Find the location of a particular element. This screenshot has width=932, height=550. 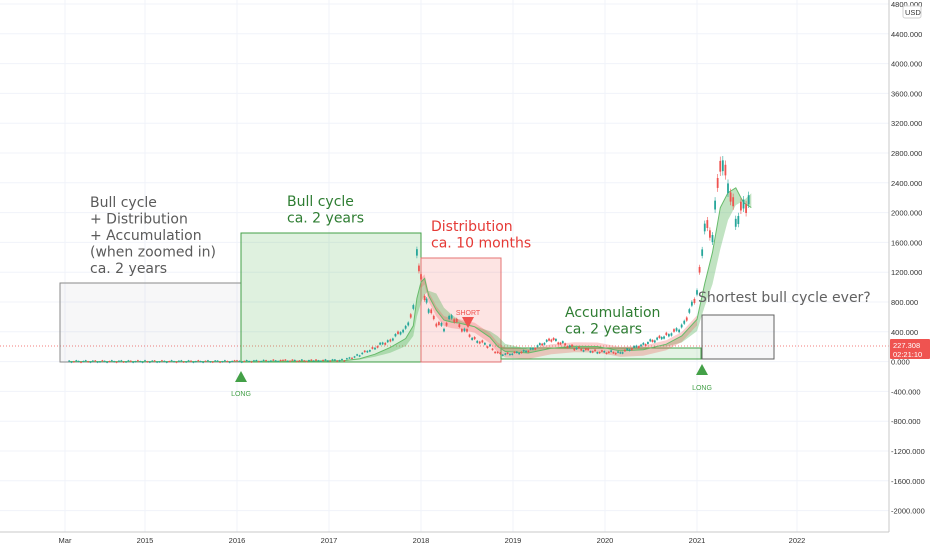

annotation-line: Accumulation is located at coordinates (612, 313).